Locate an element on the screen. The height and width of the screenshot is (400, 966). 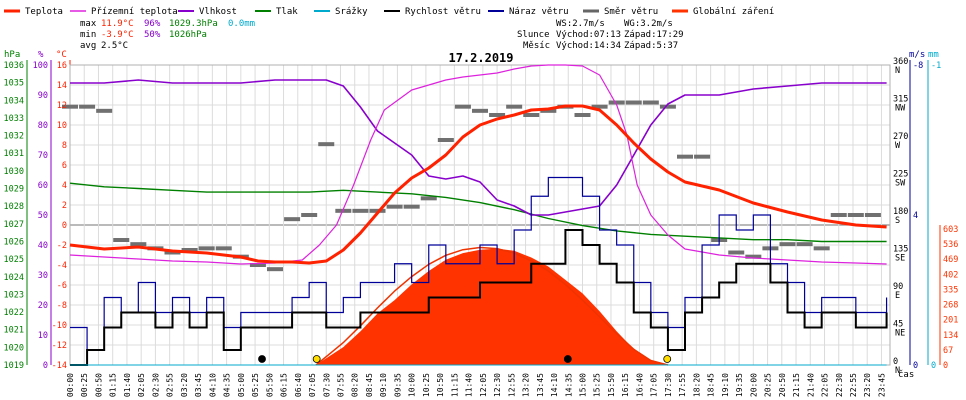
pressure-tick-label: 1035 is located at coordinates (14, 84).